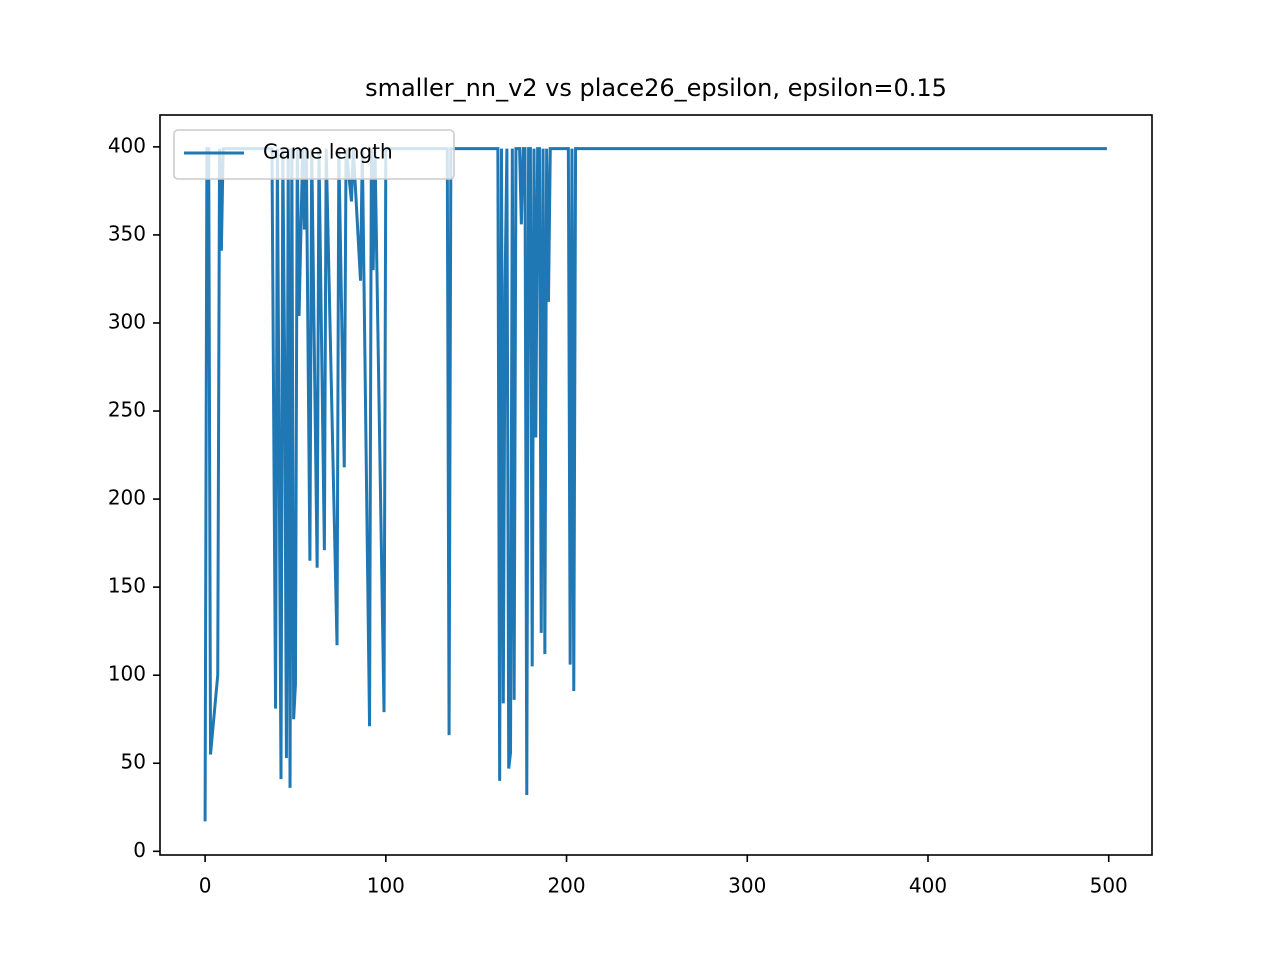  I want to click on x-tick-label: 100, so click(386, 886).